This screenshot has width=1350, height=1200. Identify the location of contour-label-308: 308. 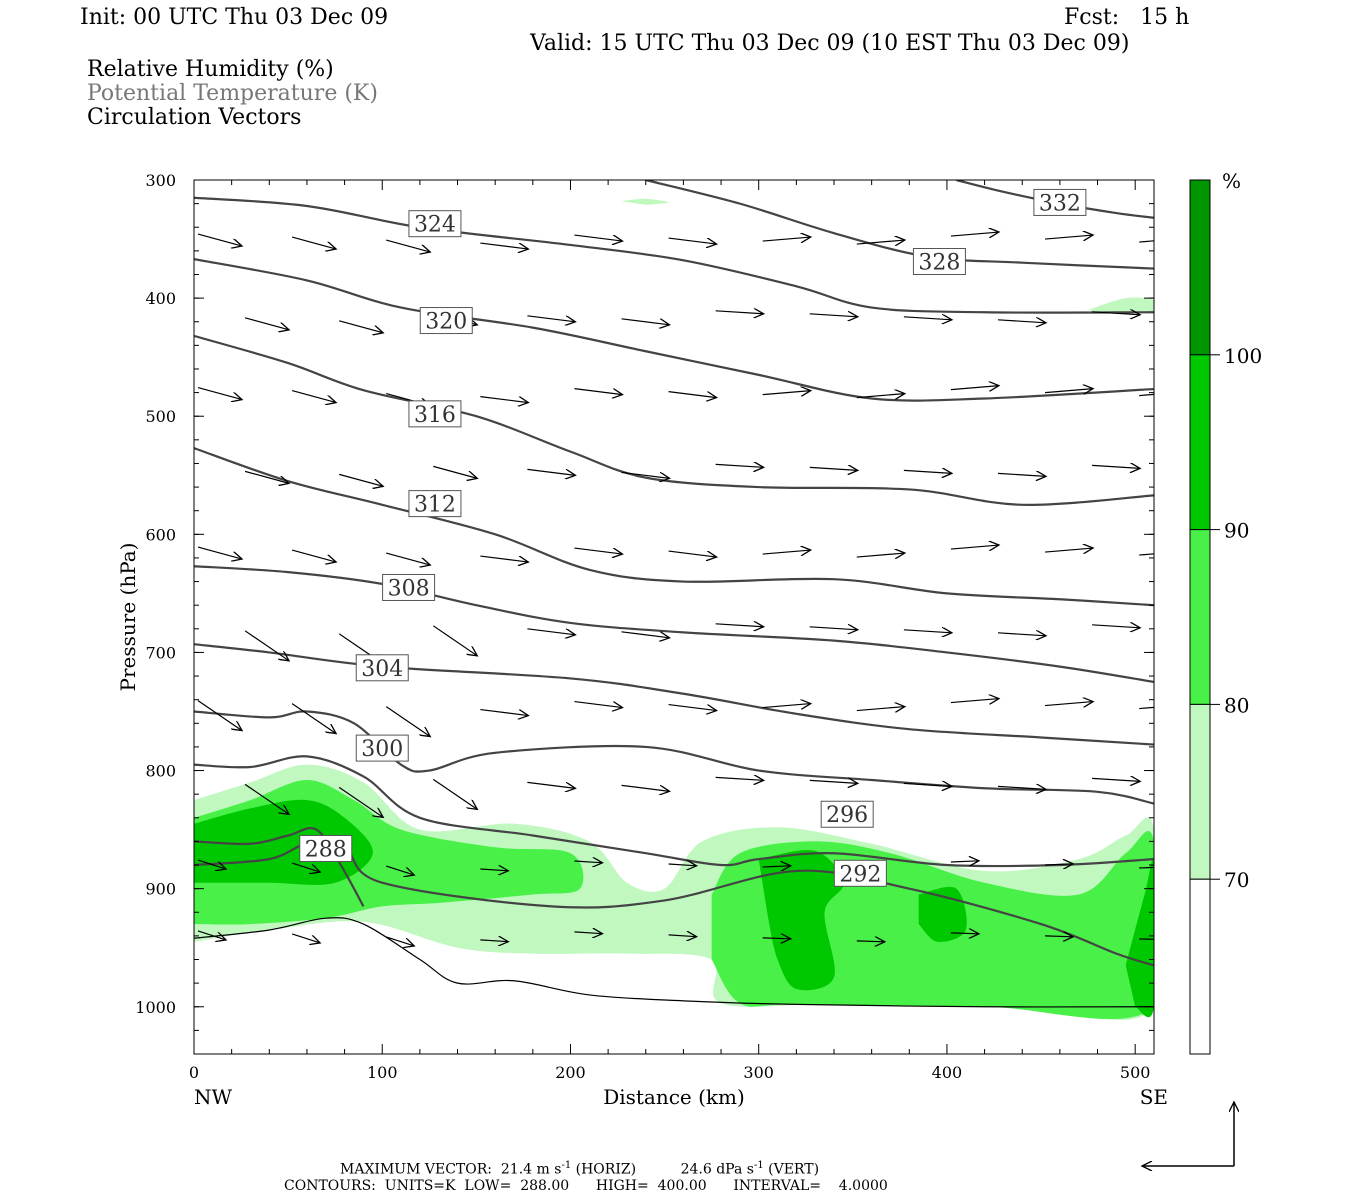
(409, 588).